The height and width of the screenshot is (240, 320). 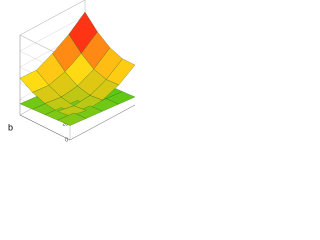 What do you see at coordinates (65, 124) in the screenshot?
I see `z-tick-label: 20` at bounding box center [65, 124].